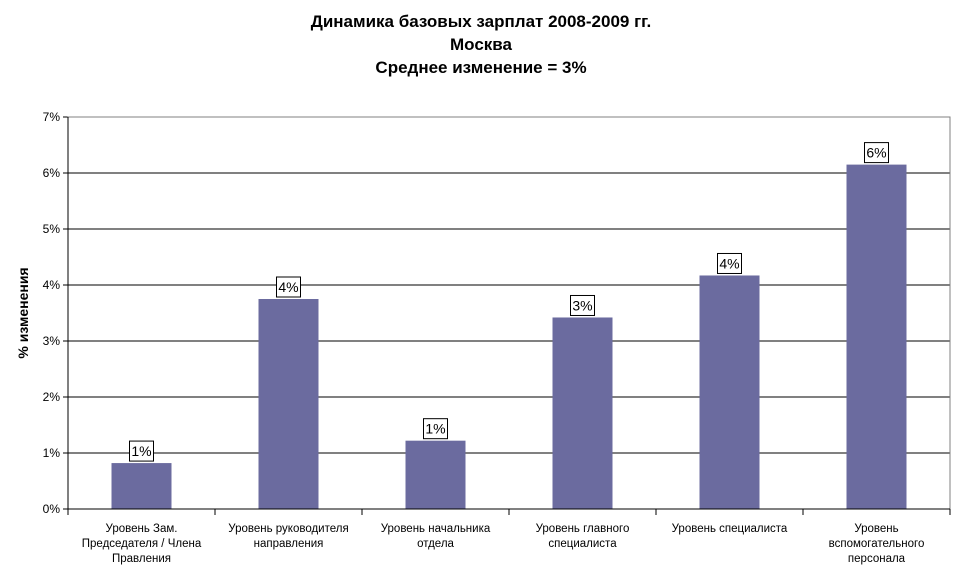 The image size is (979, 582). I want to click on y-tick-label: 4%, so click(52, 285).